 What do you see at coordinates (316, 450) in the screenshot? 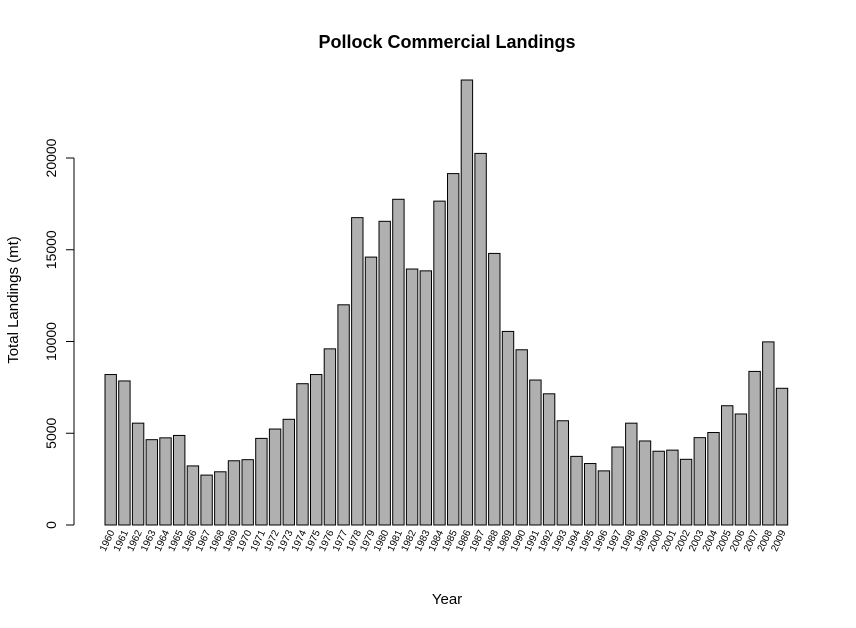
I see `bar-1975` at bounding box center [316, 450].